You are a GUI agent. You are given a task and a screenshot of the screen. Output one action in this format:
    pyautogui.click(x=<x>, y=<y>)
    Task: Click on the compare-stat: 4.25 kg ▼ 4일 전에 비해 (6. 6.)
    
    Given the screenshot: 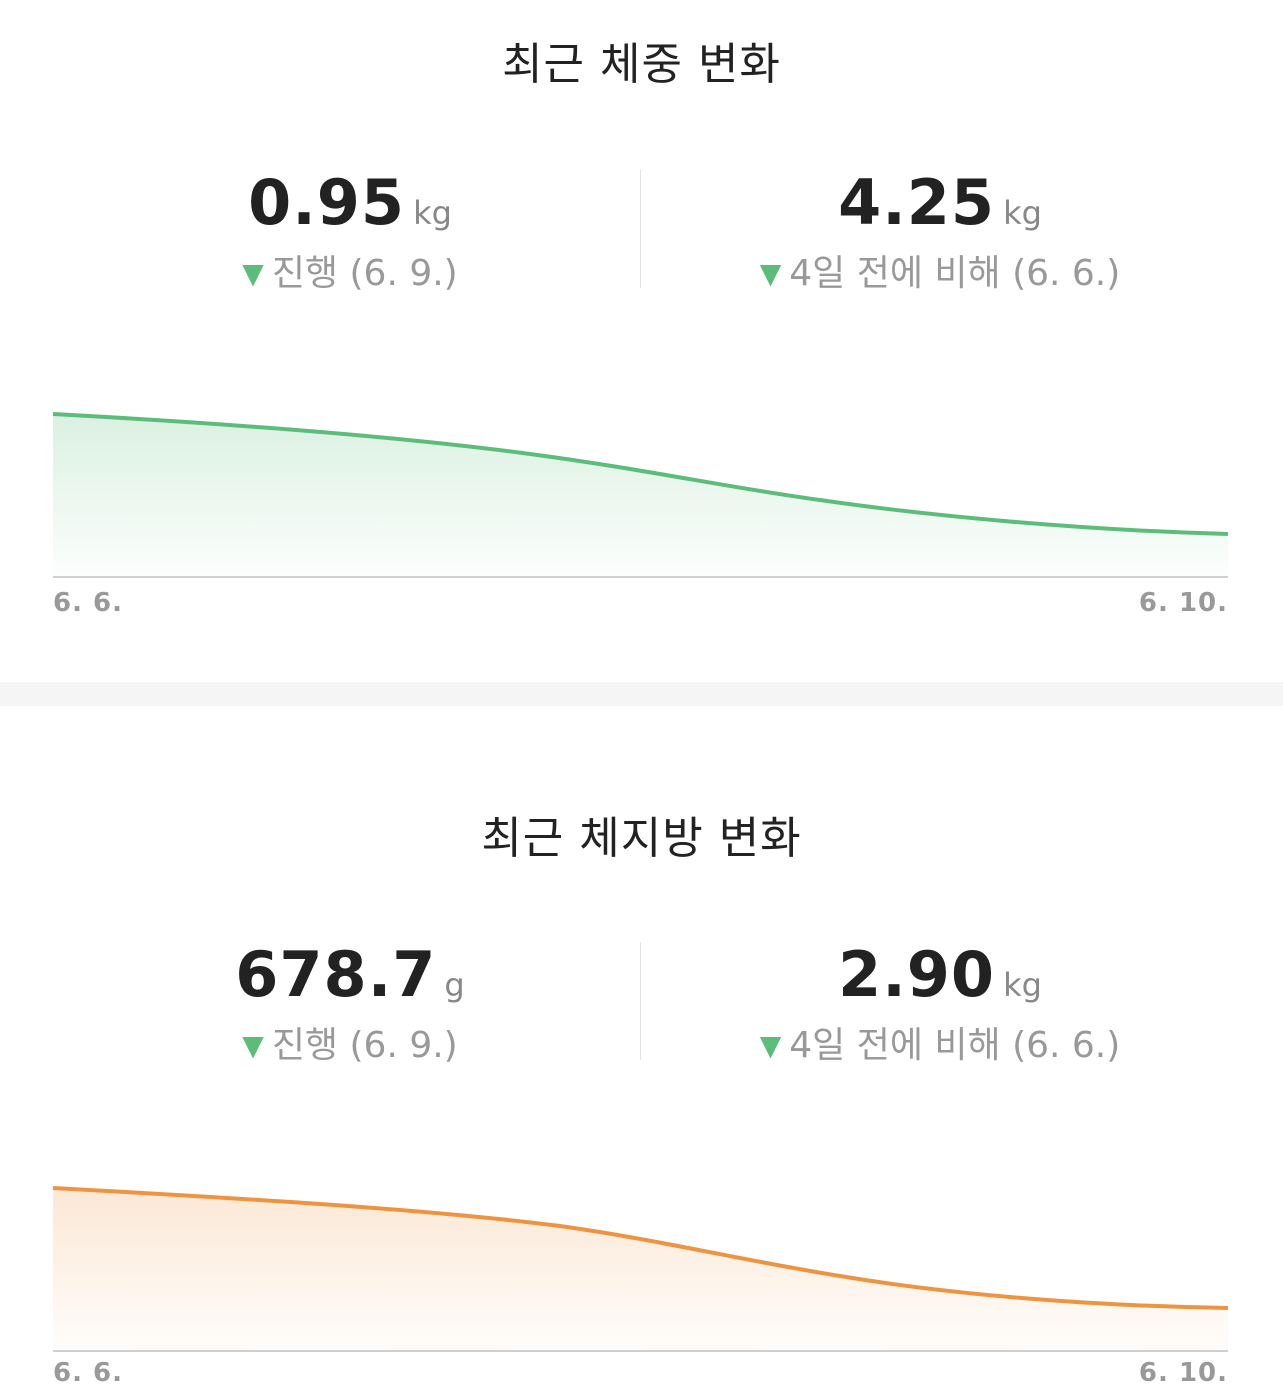 What is the action you would take?
    pyautogui.click(x=940, y=231)
    